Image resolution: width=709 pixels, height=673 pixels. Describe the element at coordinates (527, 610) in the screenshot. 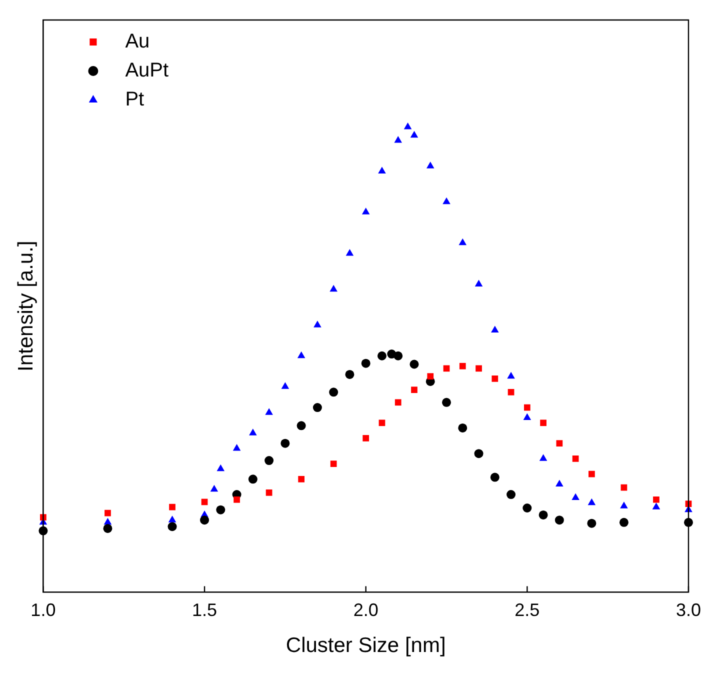

I see `x-tick-label: 2.5` at that location.